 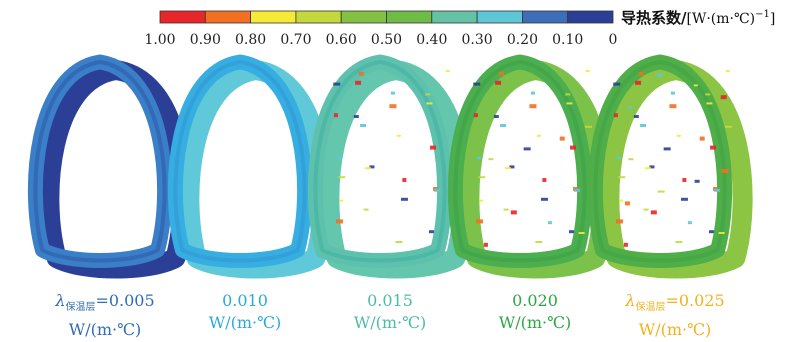 What do you see at coordinates (245, 300) in the screenshot?
I see `caption-value: 0.010` at bounding box center [245, 300].